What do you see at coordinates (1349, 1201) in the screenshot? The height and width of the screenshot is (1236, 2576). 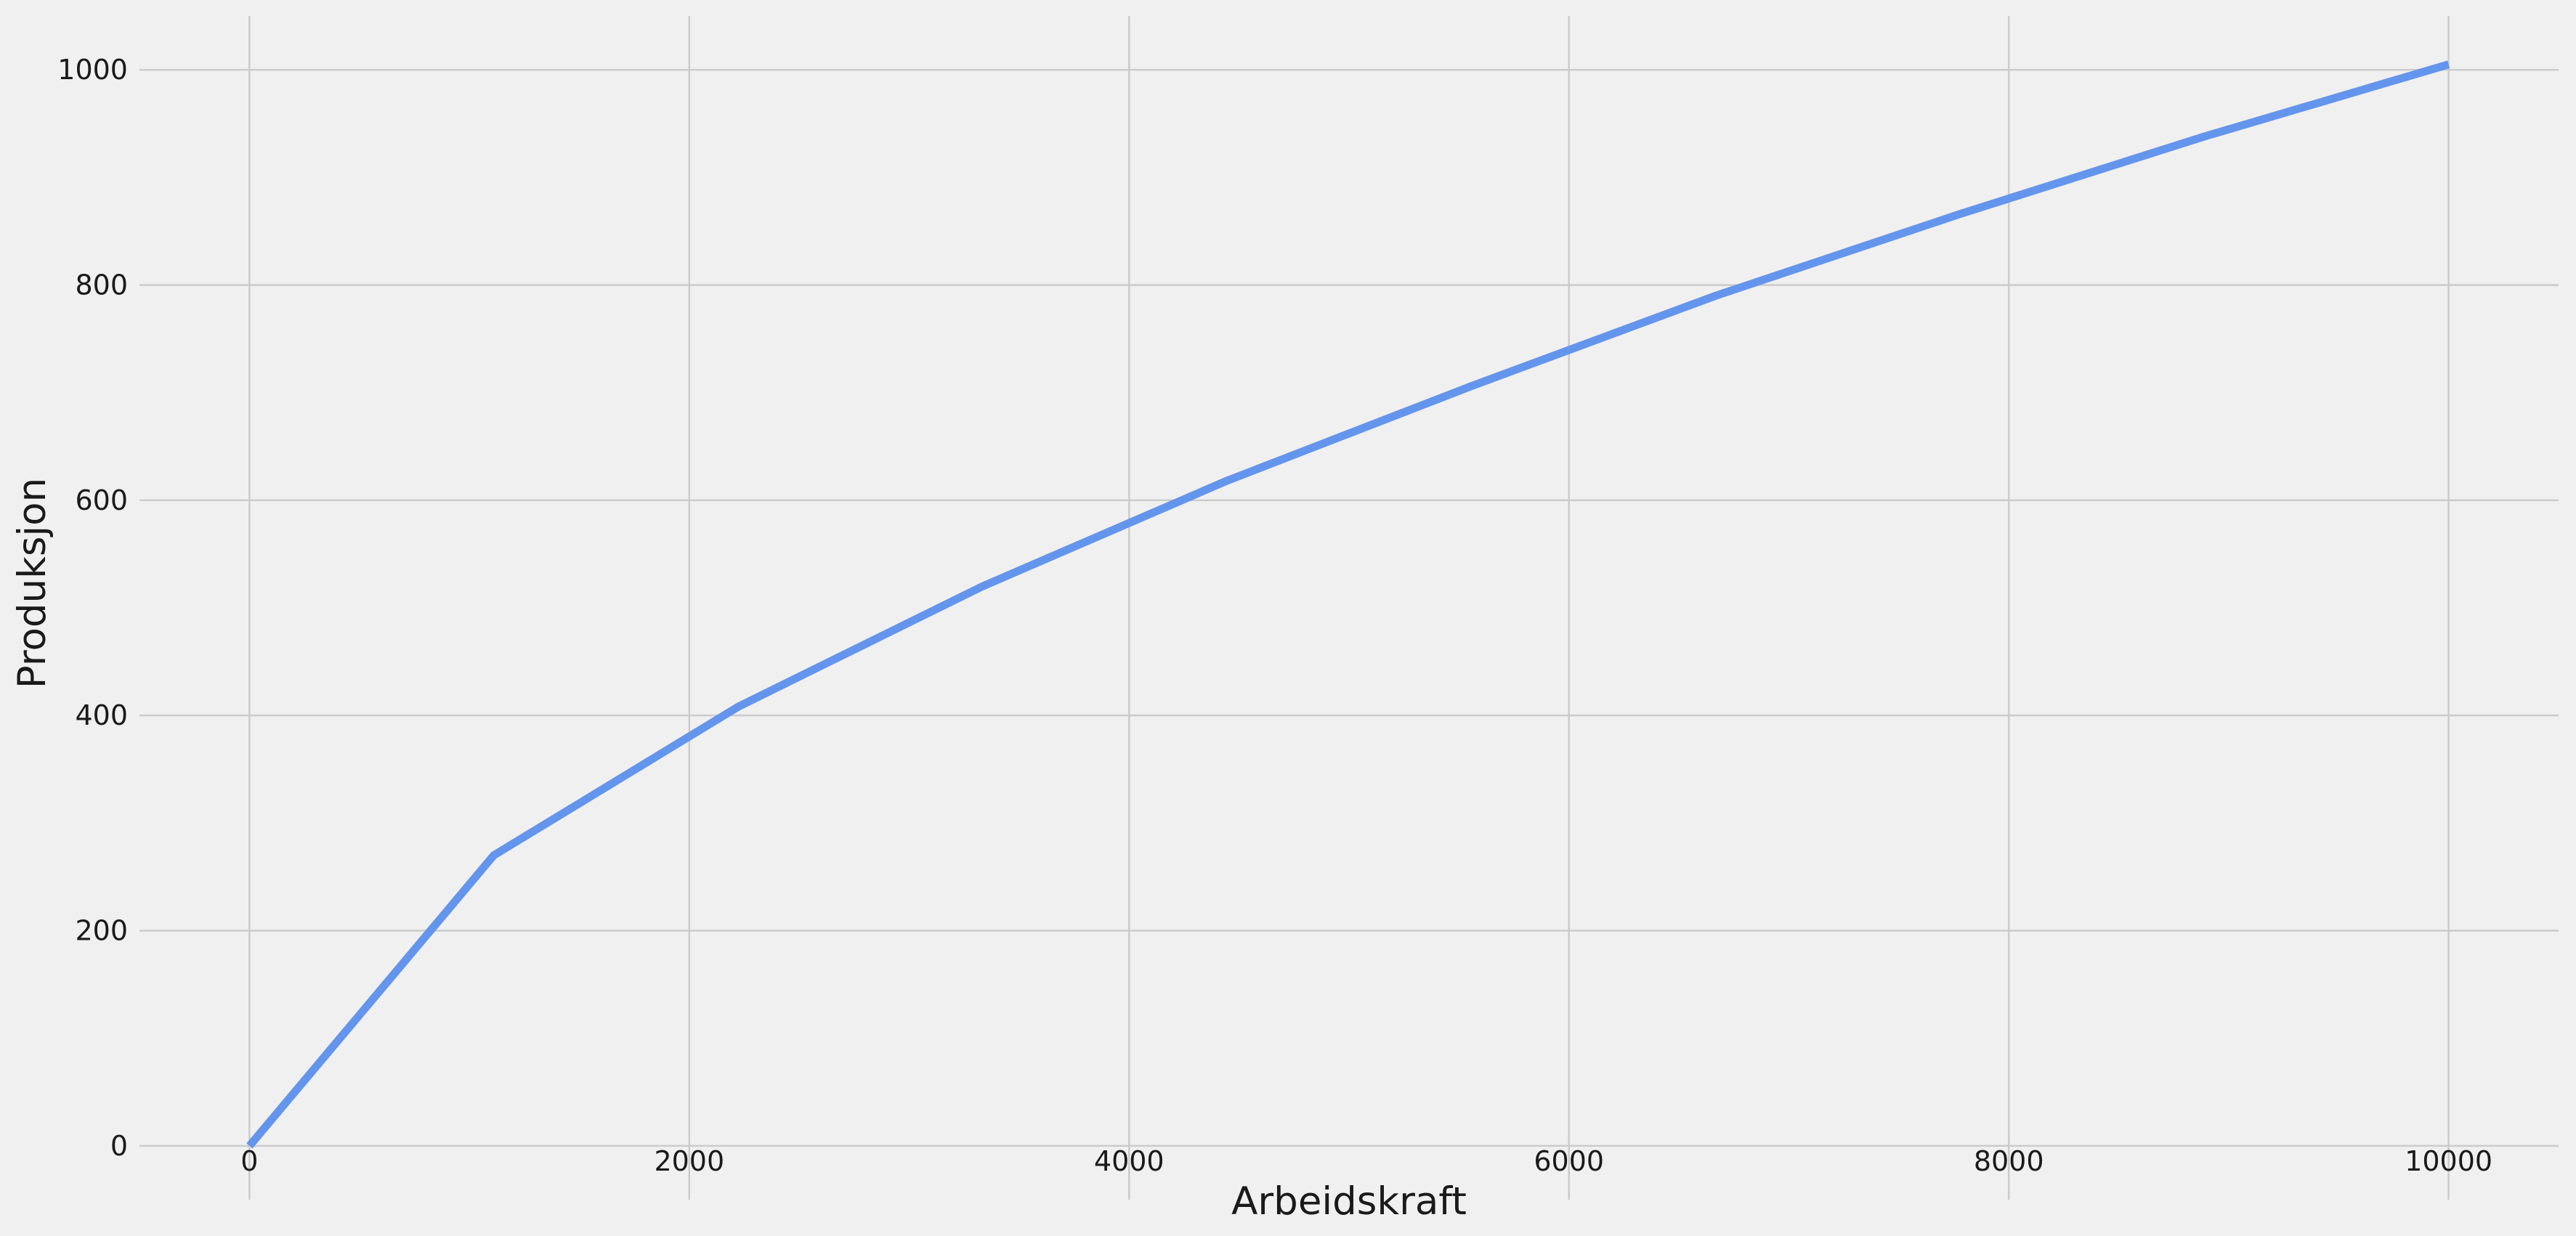 I see `x-axis-label: Arbeidskraft` at bounding box center [1349, 1201].